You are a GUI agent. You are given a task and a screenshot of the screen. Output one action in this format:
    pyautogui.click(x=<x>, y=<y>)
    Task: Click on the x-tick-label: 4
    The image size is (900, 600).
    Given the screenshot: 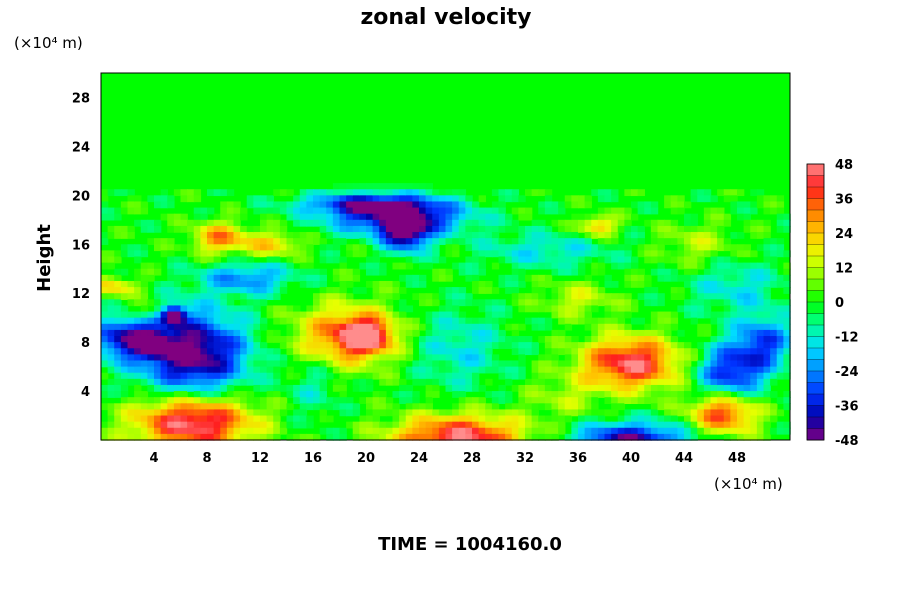 What is the action you would take?
    pyautogui.click(x=153, y=458)
    